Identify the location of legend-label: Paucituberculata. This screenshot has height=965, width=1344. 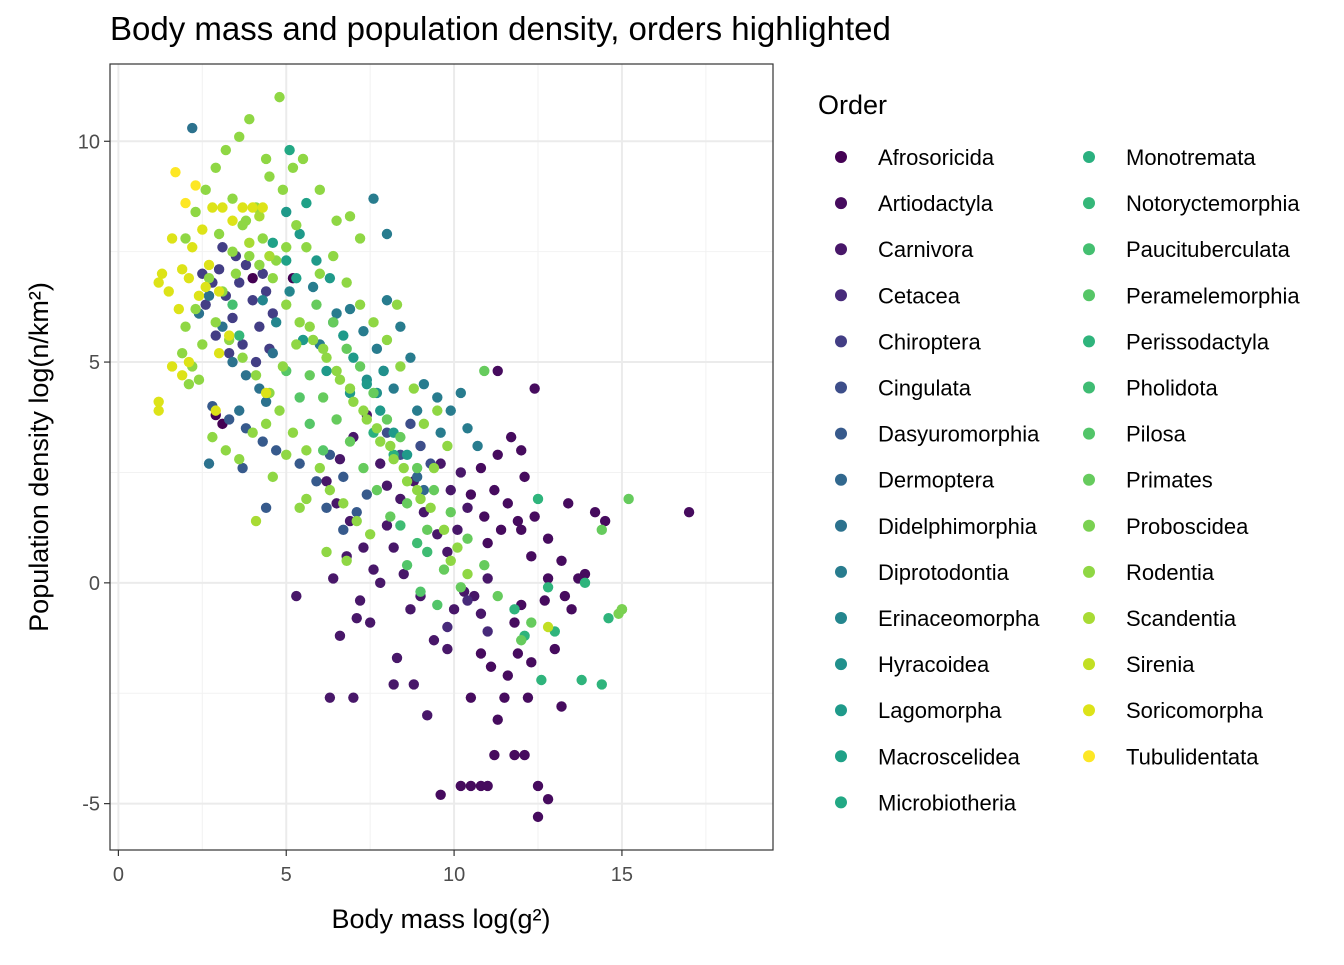
(1208, 249).